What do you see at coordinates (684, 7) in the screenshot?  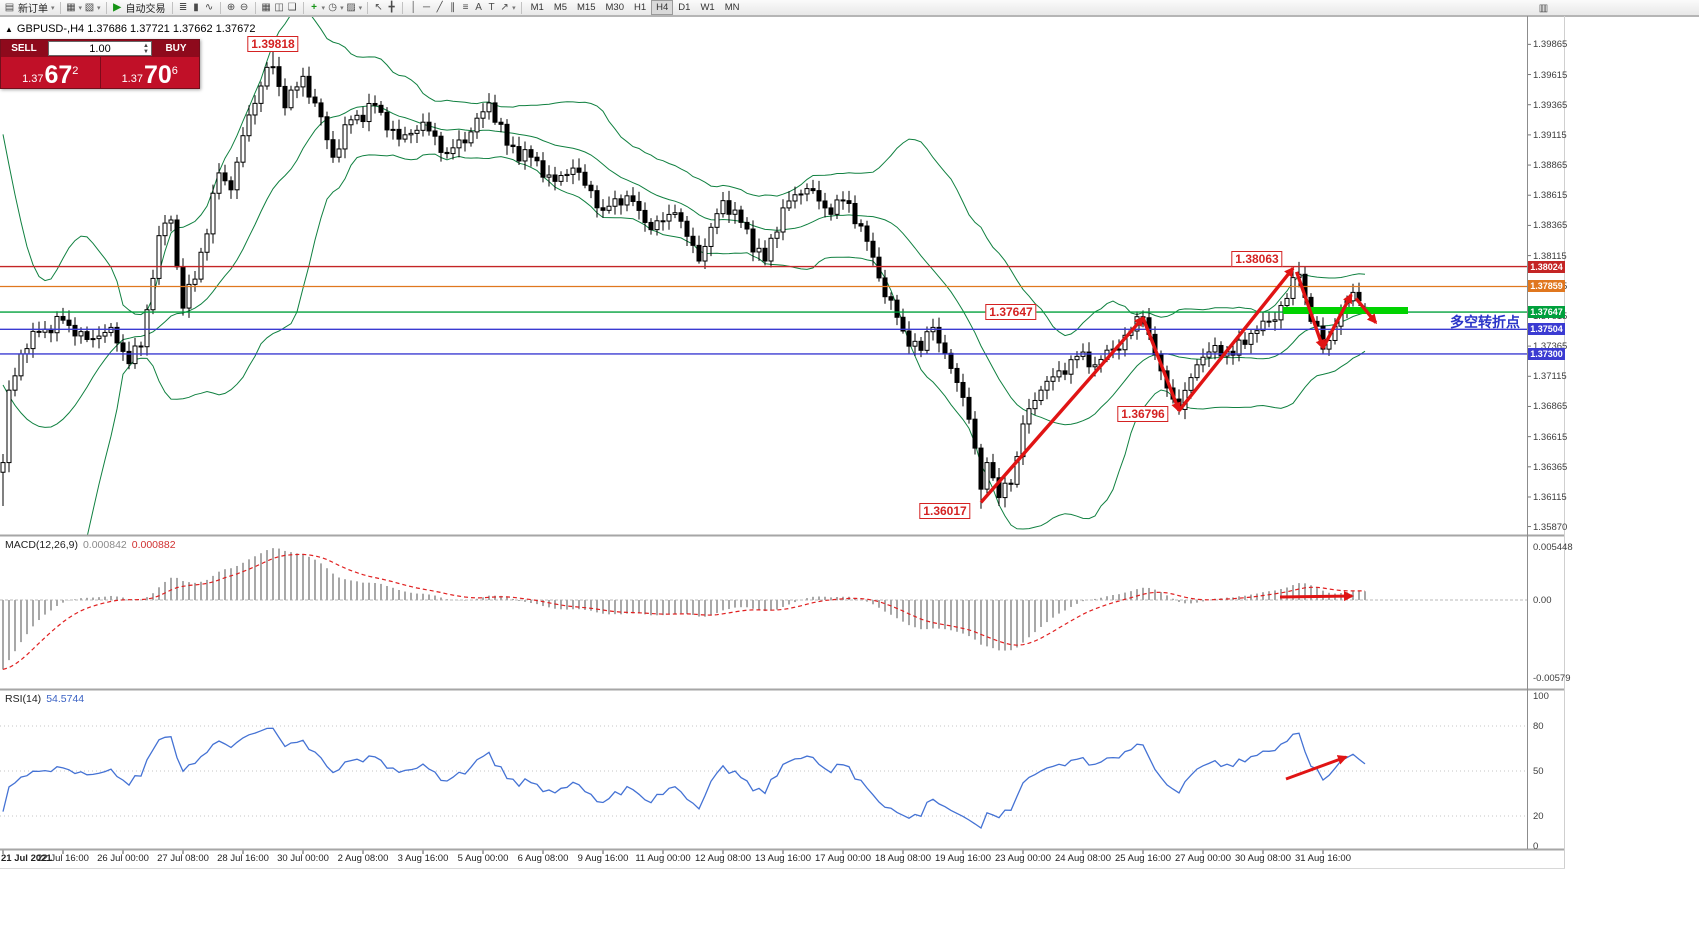 I see `timeframe-d1-button: D1` at bounding box center [684, 7].